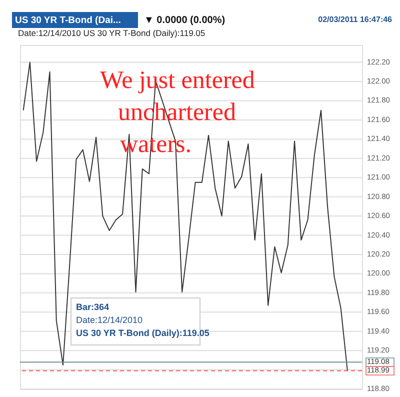 The width and height of the screenshot is (400, 397). What do you see at coordinates (93, 307) in the screenshot?
I see `annotation: Bar:364` at bounding box center [93, 307].